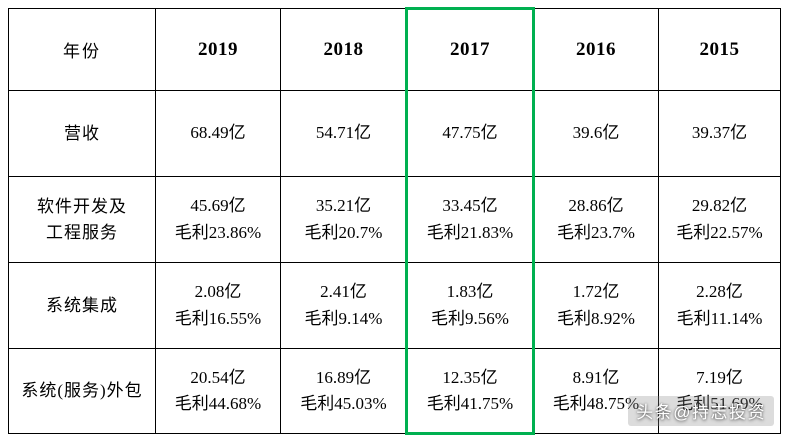  Describe the element at coordinates (82, 219) in the screenshot. I see `row-label-software-dev: 软件开发及 工程服务` at that location.